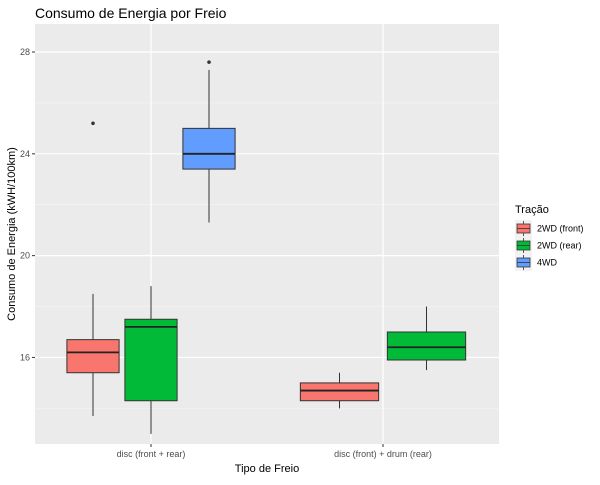 The width and height of the screenshot is (600, 485). I want to click on legend-label: 4WD, so click(547, 263).